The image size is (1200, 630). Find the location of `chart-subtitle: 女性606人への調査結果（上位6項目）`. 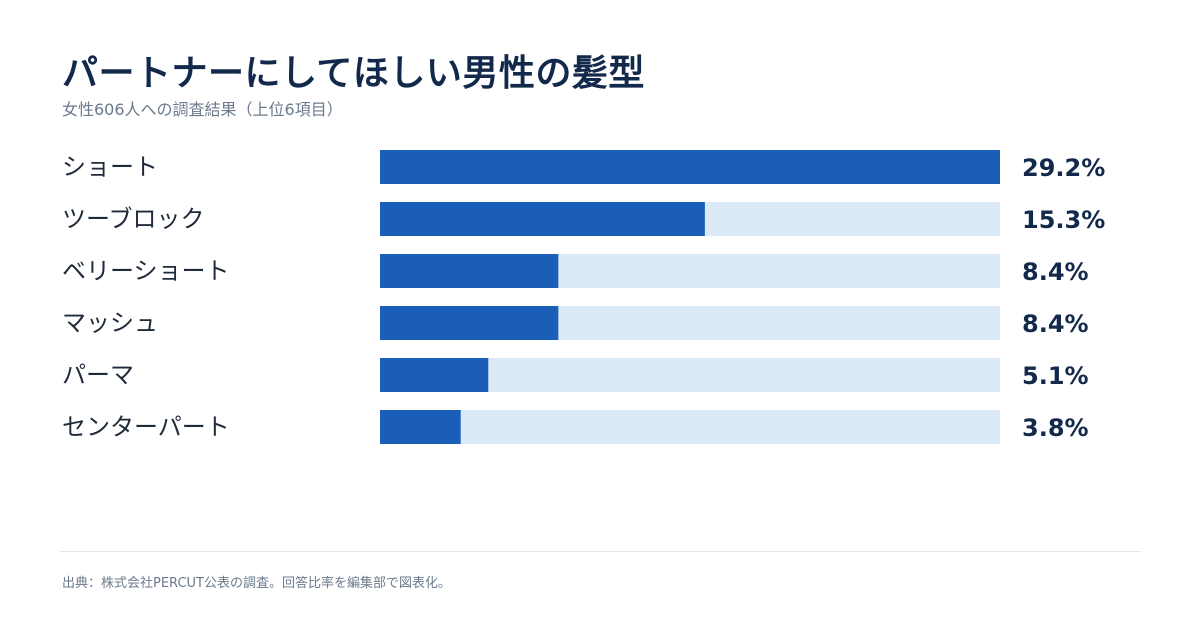

chart-subtitle: 女性606人への調査結果（上位6項目） is located at coordinates (202, 109).